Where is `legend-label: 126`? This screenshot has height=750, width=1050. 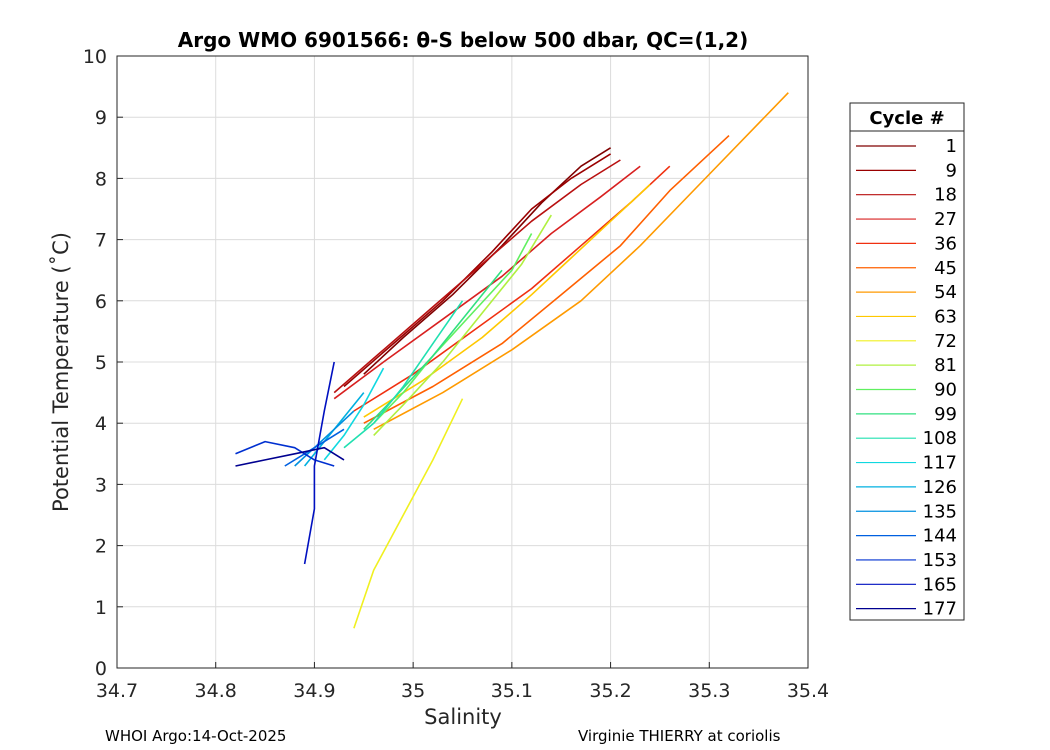 legend-label: 126 is located at coordinates (940, 487).